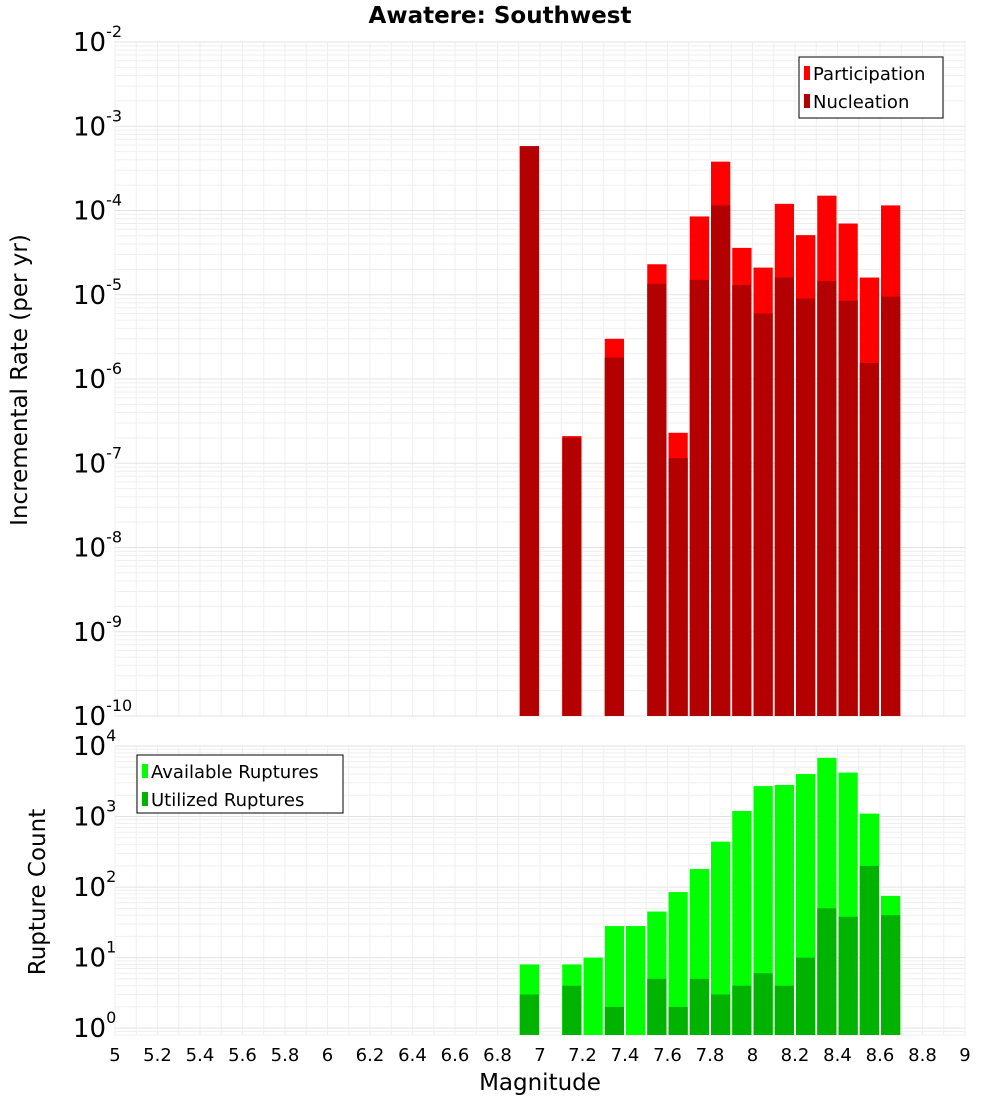 The width and height of the screenshot is (1000, 1100). I want to click on legend-entry: Nucleation, so click(861, 102).